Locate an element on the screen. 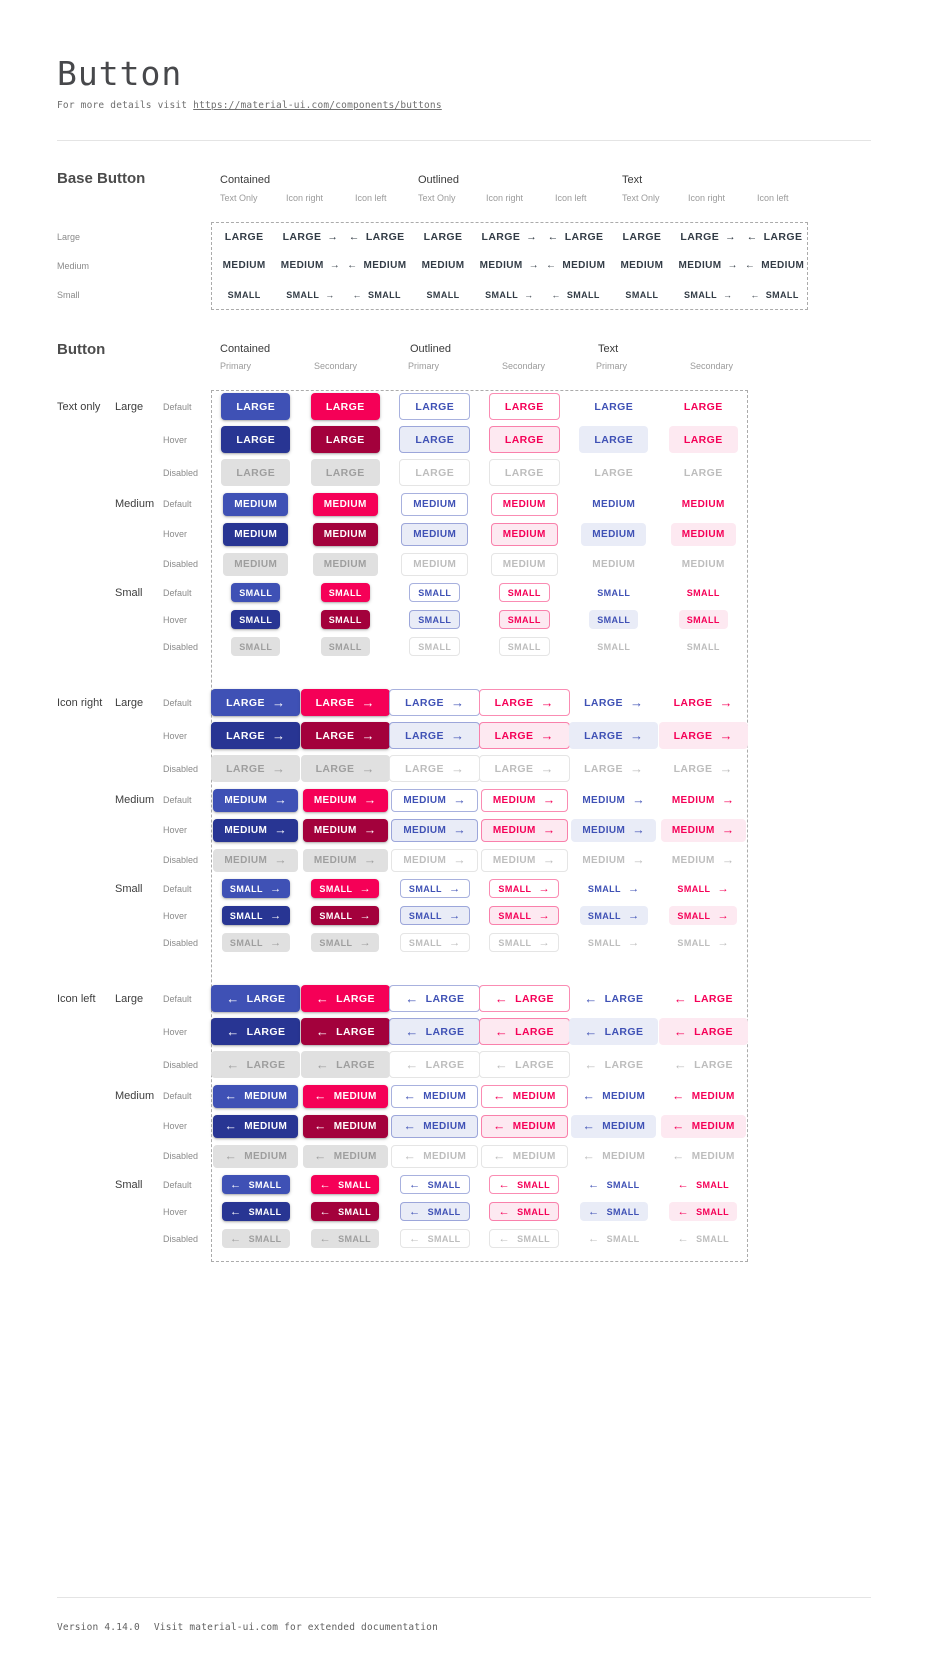 The width and height of the screenshot is (928, 1674). button-contained-primary-small-default-icon-right: SMALL → is located at coordinates (255, 888).